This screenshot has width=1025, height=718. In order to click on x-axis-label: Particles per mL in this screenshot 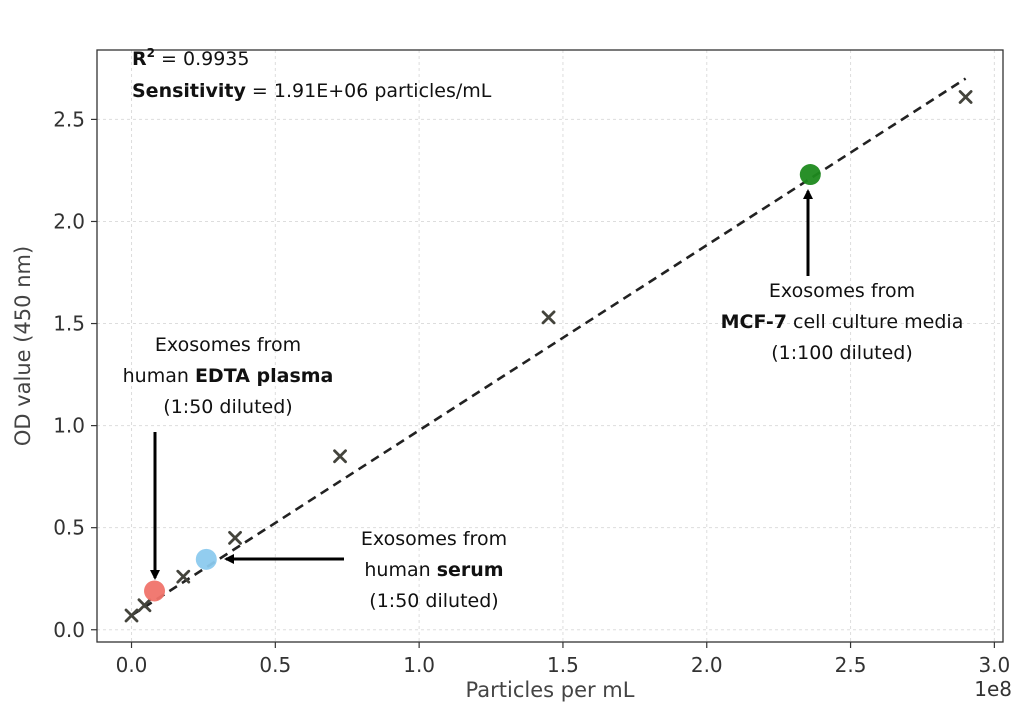, I will do `click(550, 690)`.